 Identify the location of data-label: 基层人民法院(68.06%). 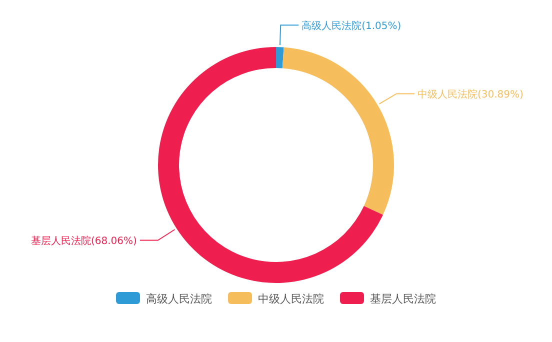
(84, 241).